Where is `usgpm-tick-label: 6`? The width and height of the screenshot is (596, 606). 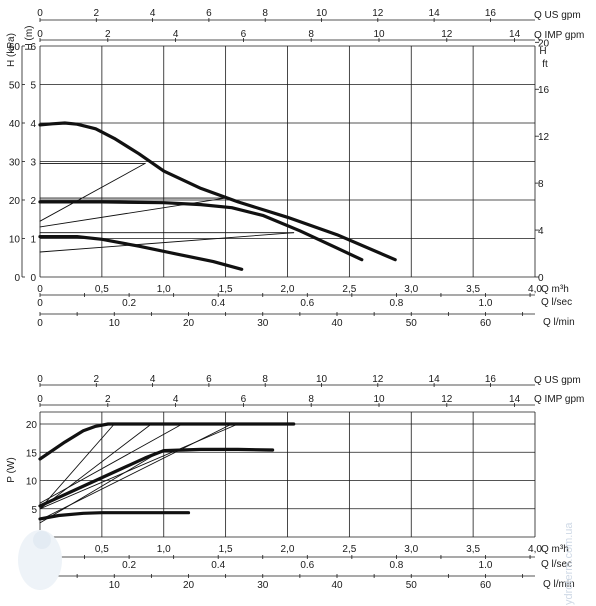 usgpm-tick-label: 6 is located at coordinates (209, 379).